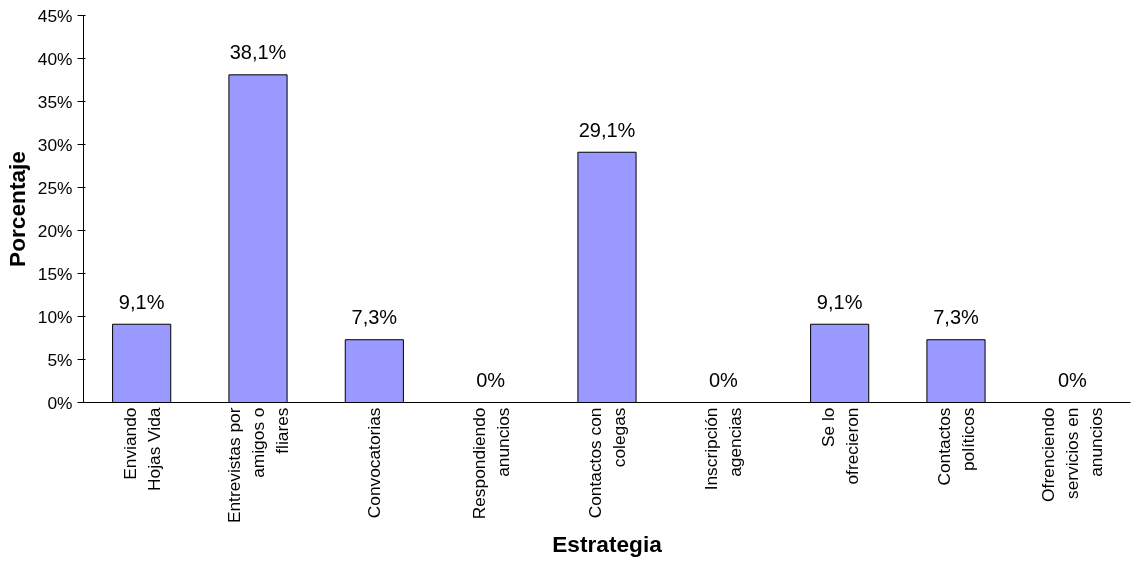  What do you see at coordinates (258, 52) in the screenshot?
I see `data-label: 38,1%` at bounding box center [258, 52].